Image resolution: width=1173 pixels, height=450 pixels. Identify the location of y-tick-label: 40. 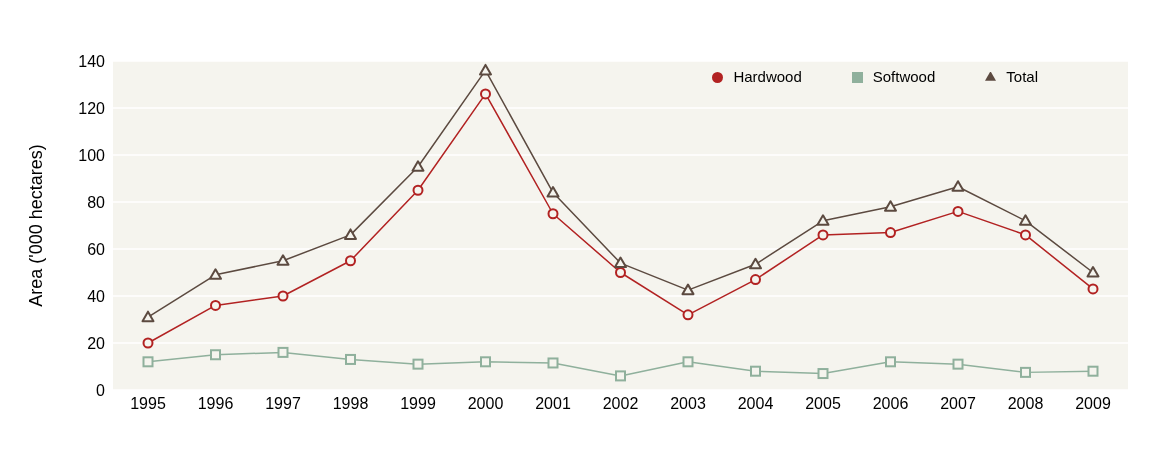
(96, 296).